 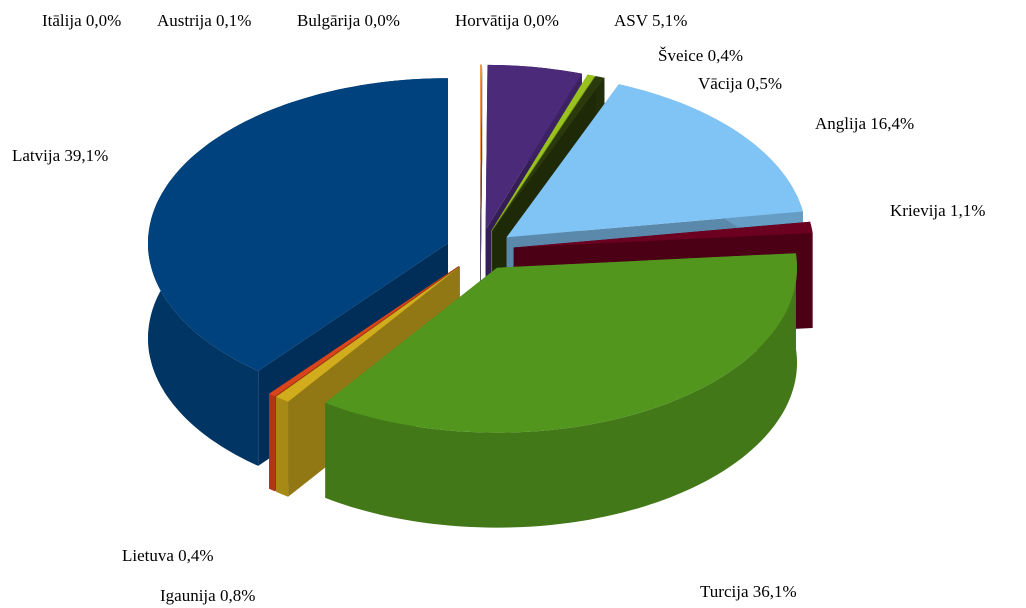 I want to click on label-value: 0,1%, so click(x=233, y=20).